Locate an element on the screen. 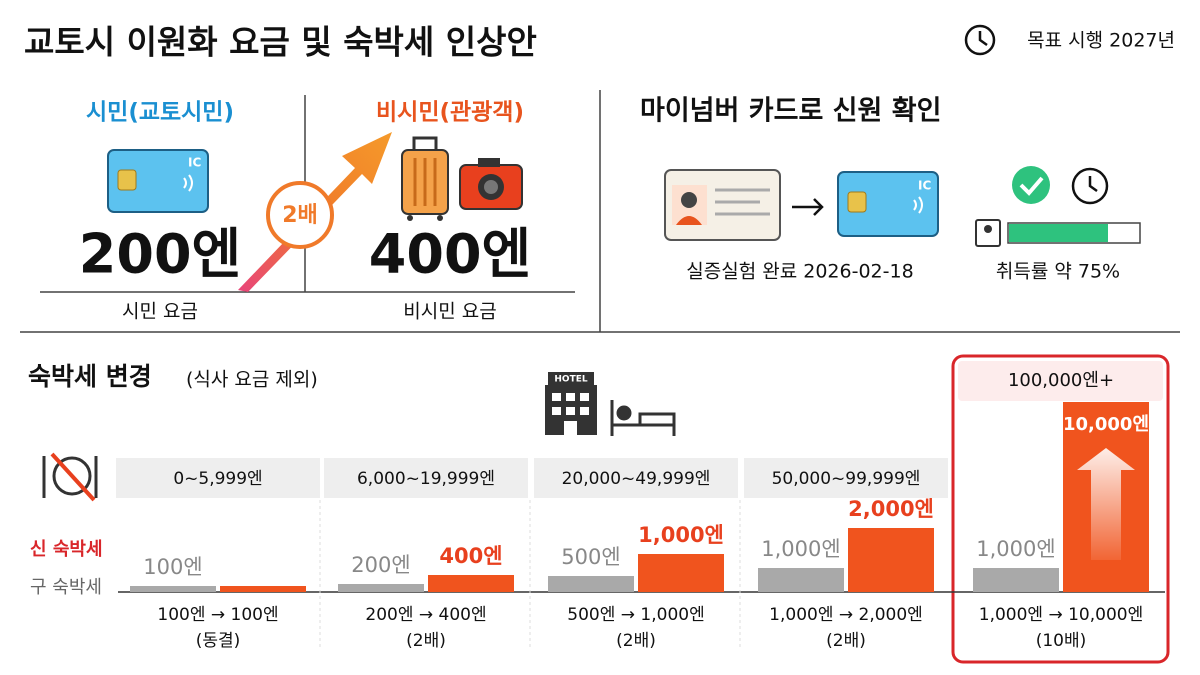  old-value: 200엔 is located at coordinates (380, 565).